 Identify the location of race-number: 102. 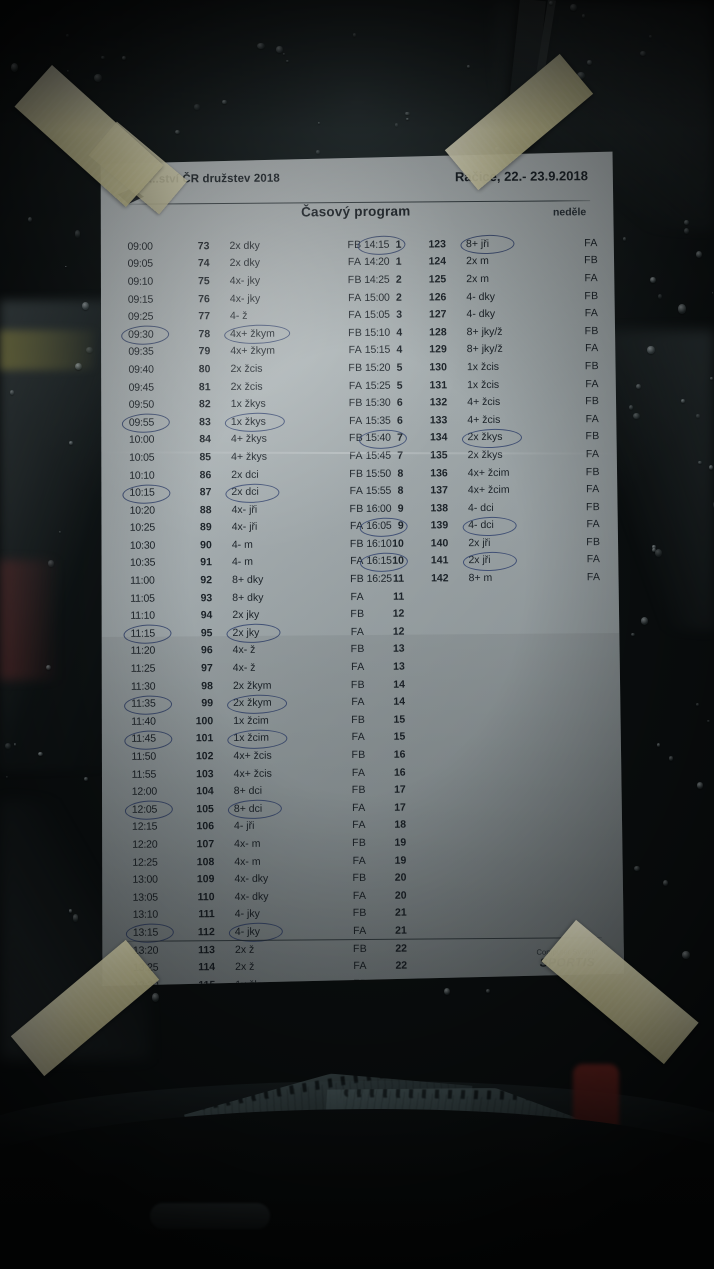
(204, 756).